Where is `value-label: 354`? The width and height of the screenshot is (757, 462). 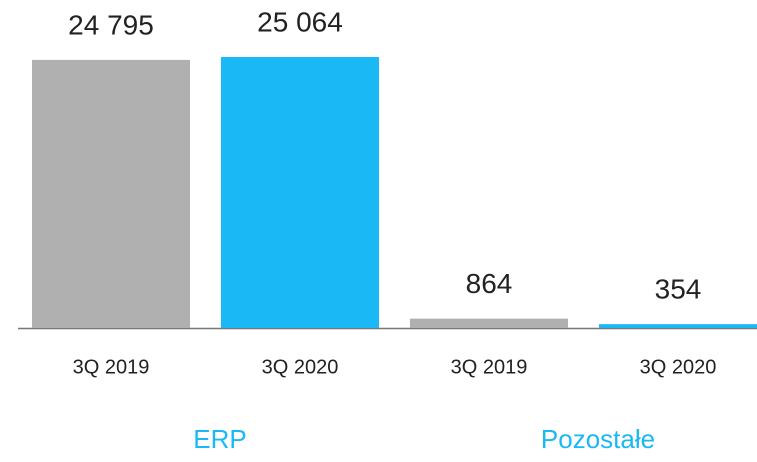 value-label: 354 is located at coordinates (678, 289).